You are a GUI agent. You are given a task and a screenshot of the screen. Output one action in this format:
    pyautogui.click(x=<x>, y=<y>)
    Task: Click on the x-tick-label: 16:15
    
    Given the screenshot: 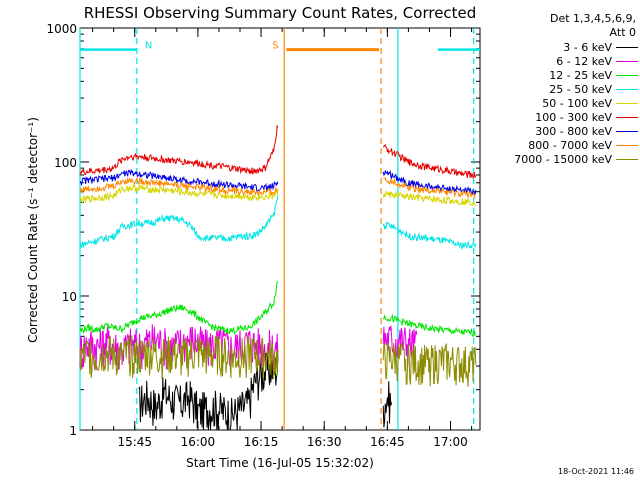 What is the action you would take?
    pyautogui.click(x=261, y=442)
    